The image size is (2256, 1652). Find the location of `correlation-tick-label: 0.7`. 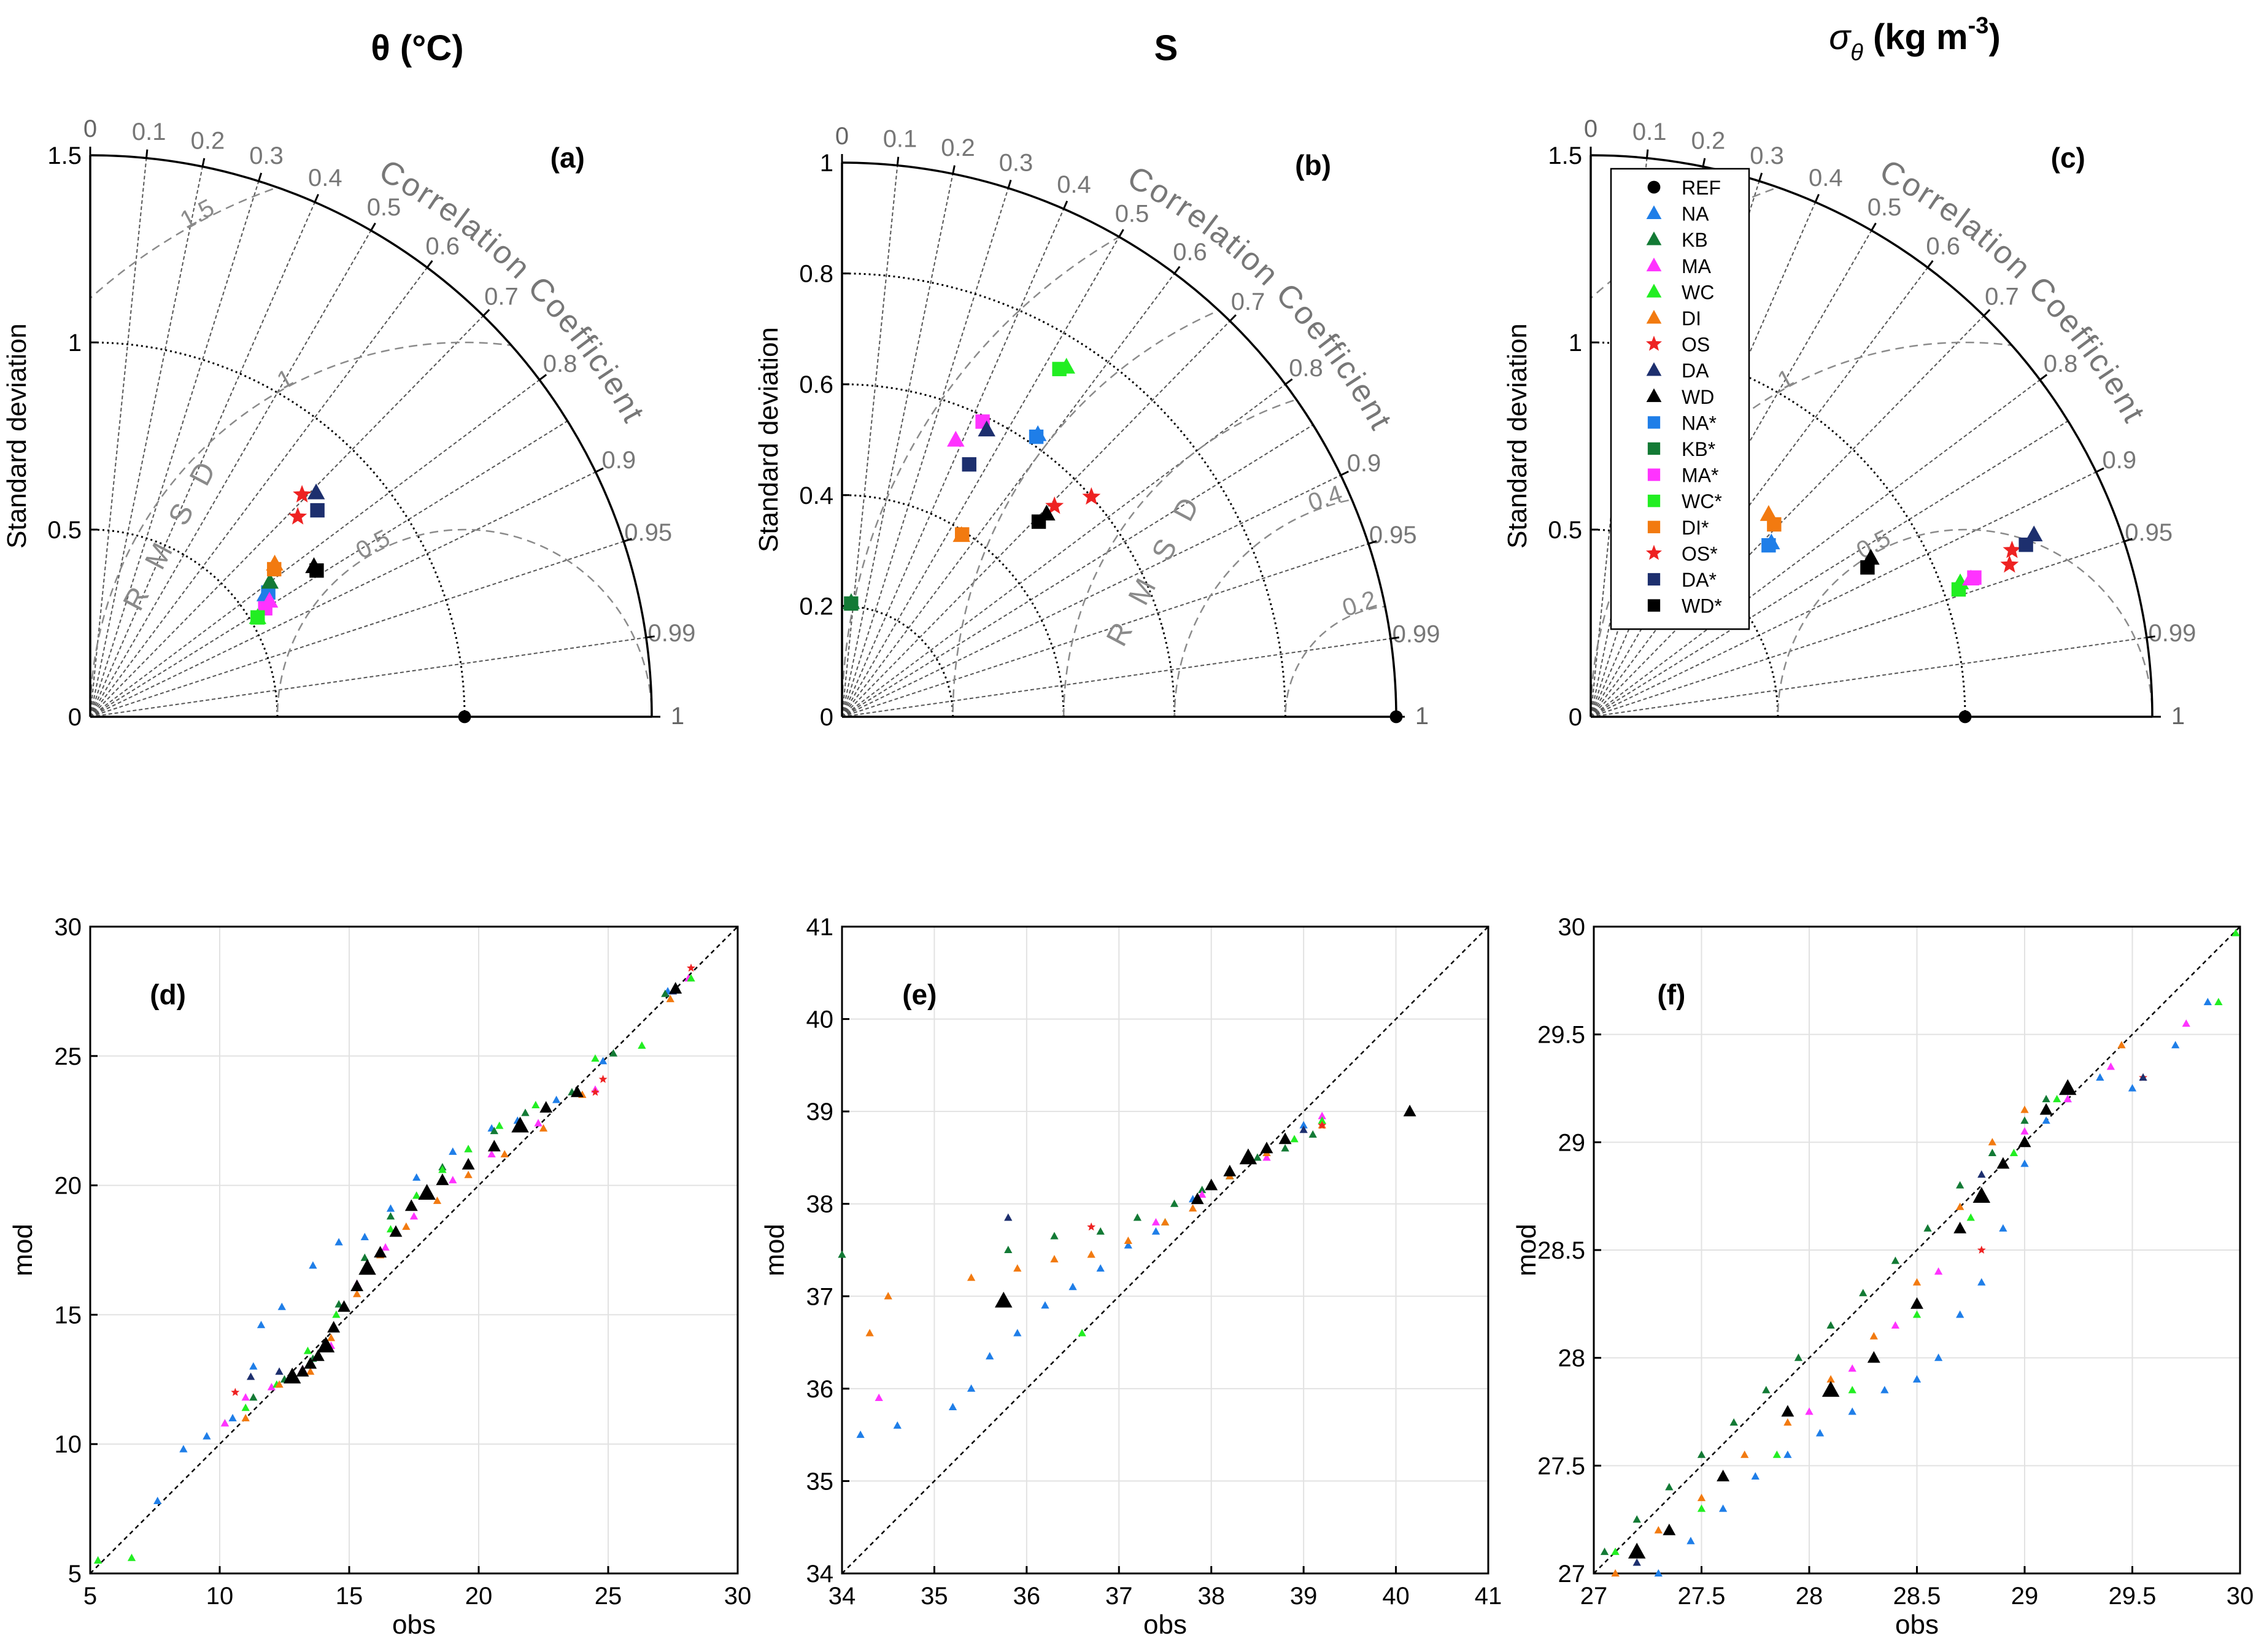

correlation-tick-label: 0.7 is located at coordinates (502, 297).